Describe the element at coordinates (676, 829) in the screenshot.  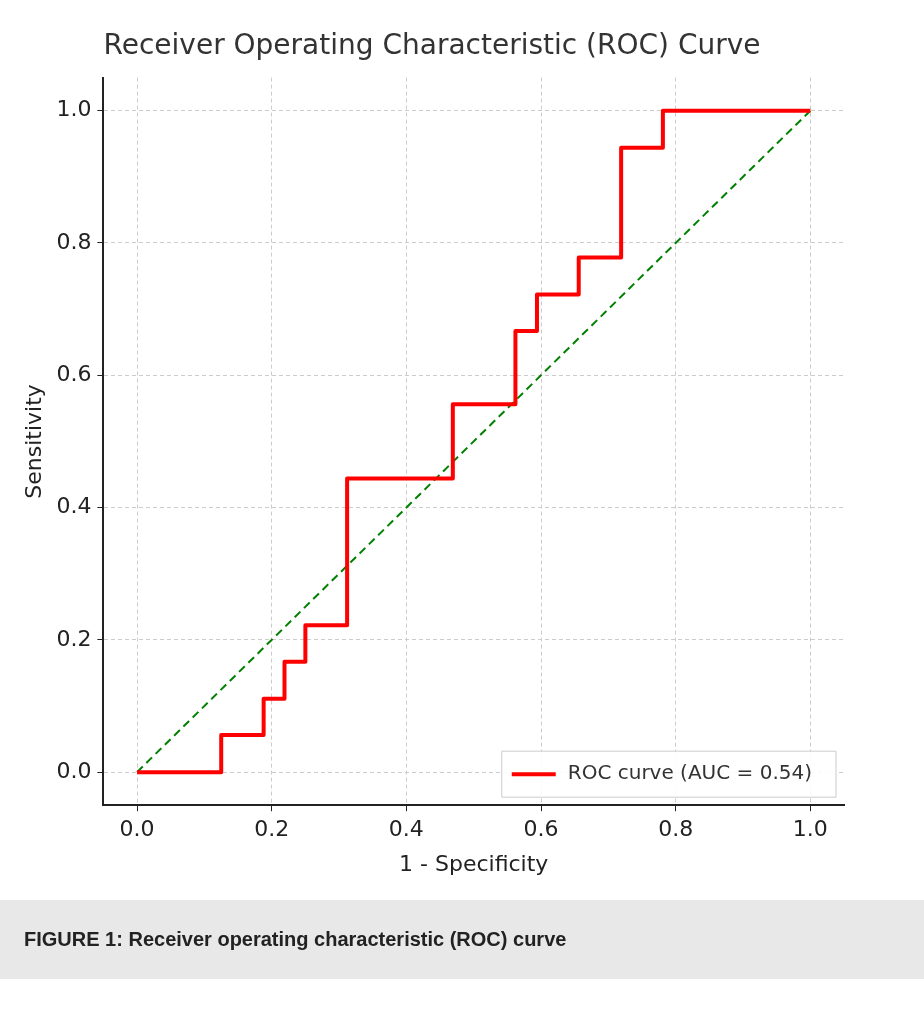
I see `x-tick-label: 0.8` at that location.